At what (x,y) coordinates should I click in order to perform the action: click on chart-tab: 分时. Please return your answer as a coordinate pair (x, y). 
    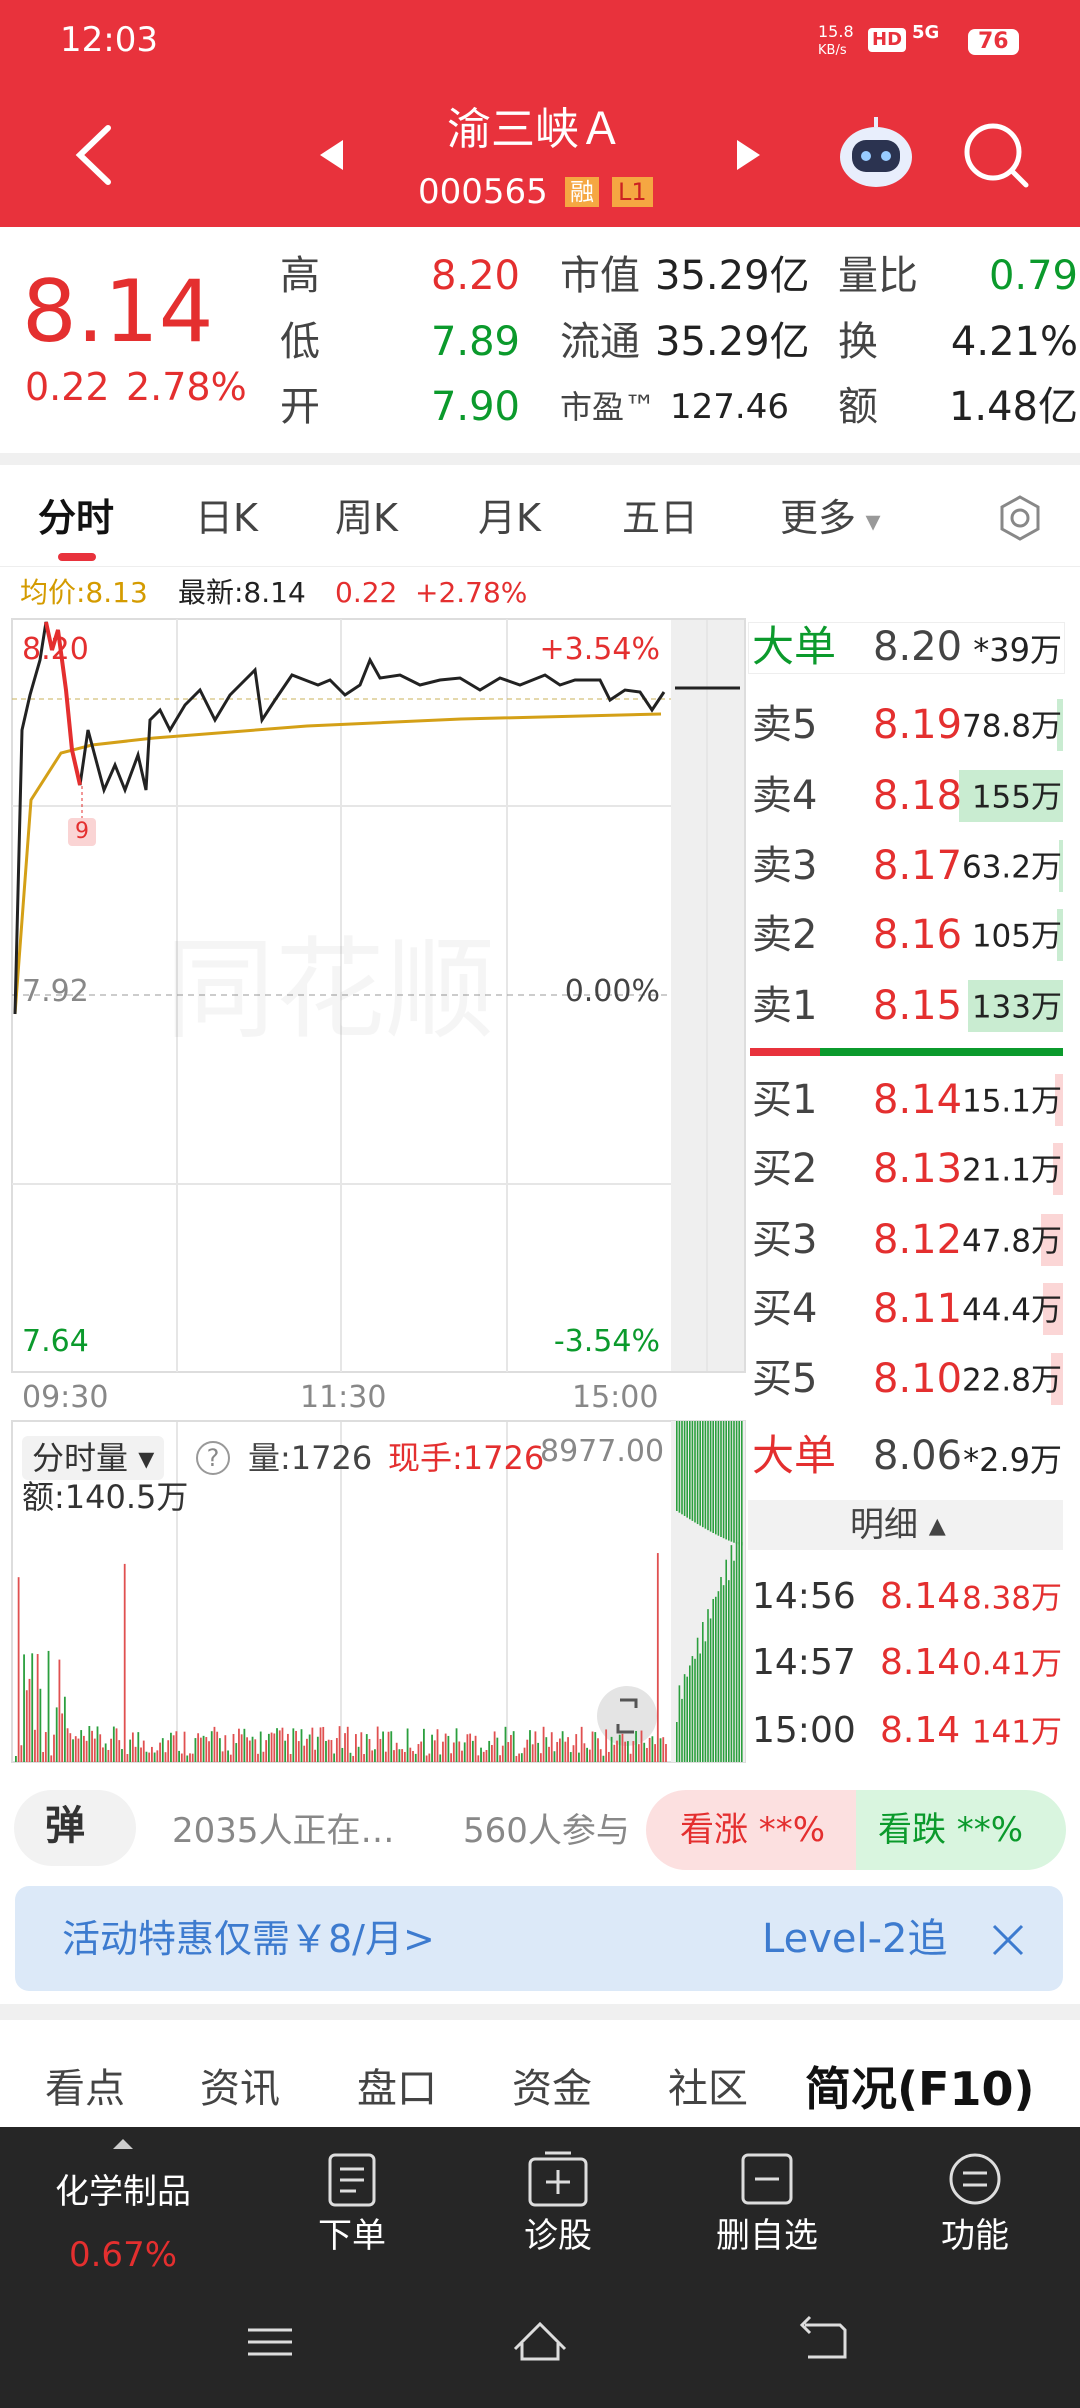
    Looking at the image, I should click on (76, 518).